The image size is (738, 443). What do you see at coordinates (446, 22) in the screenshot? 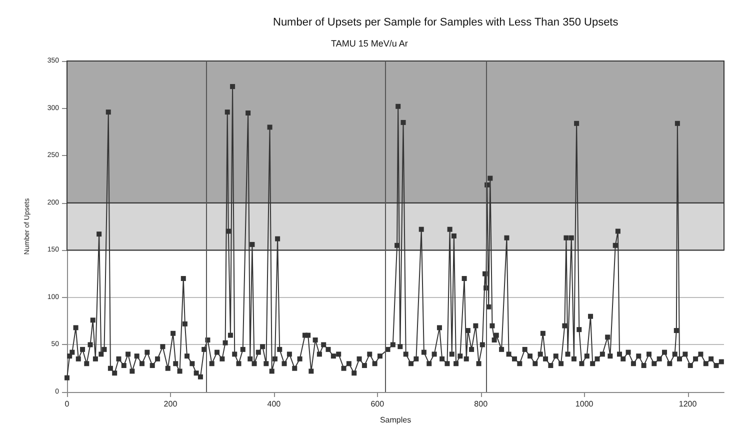
I see `chart-title: Number of Upsets per Sample for Samples with Less Than 350 Upsets` at bounding box center [446, 22].